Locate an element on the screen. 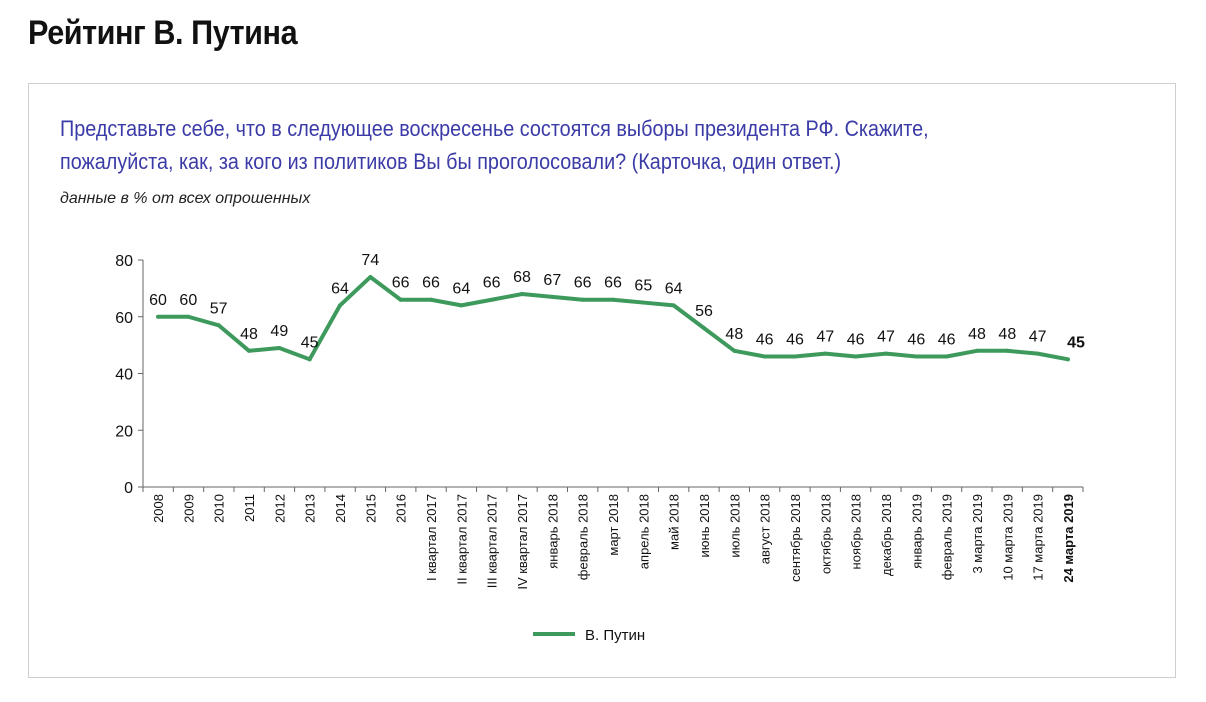 Image resolution: width=1206 pixels, height=702 pixels. y-tick-label: 40 is located at coordinates (124, 375).